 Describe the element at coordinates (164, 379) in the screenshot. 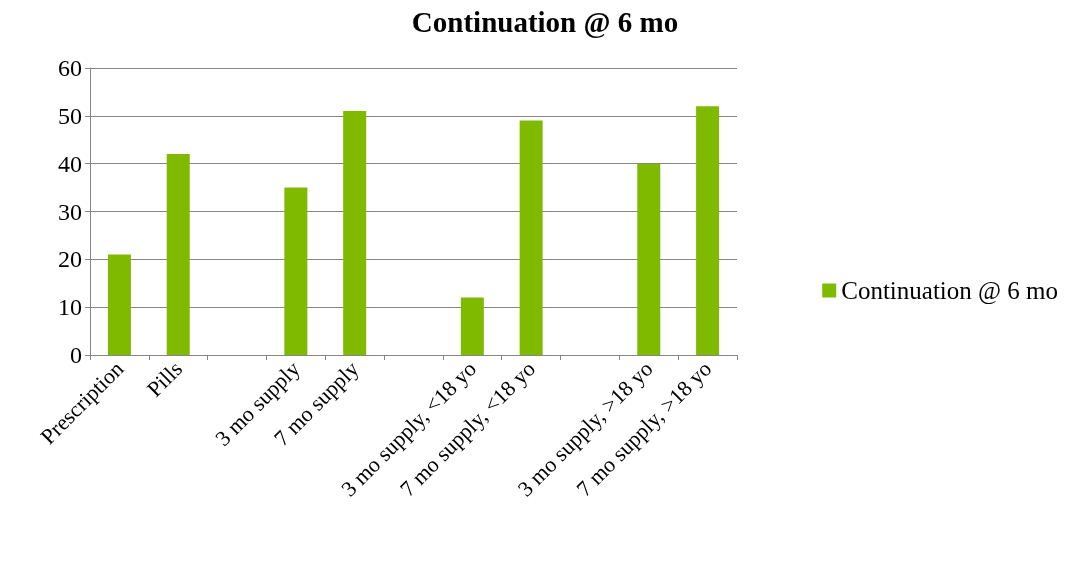

I see `x-tick-label: Pills` at that location.